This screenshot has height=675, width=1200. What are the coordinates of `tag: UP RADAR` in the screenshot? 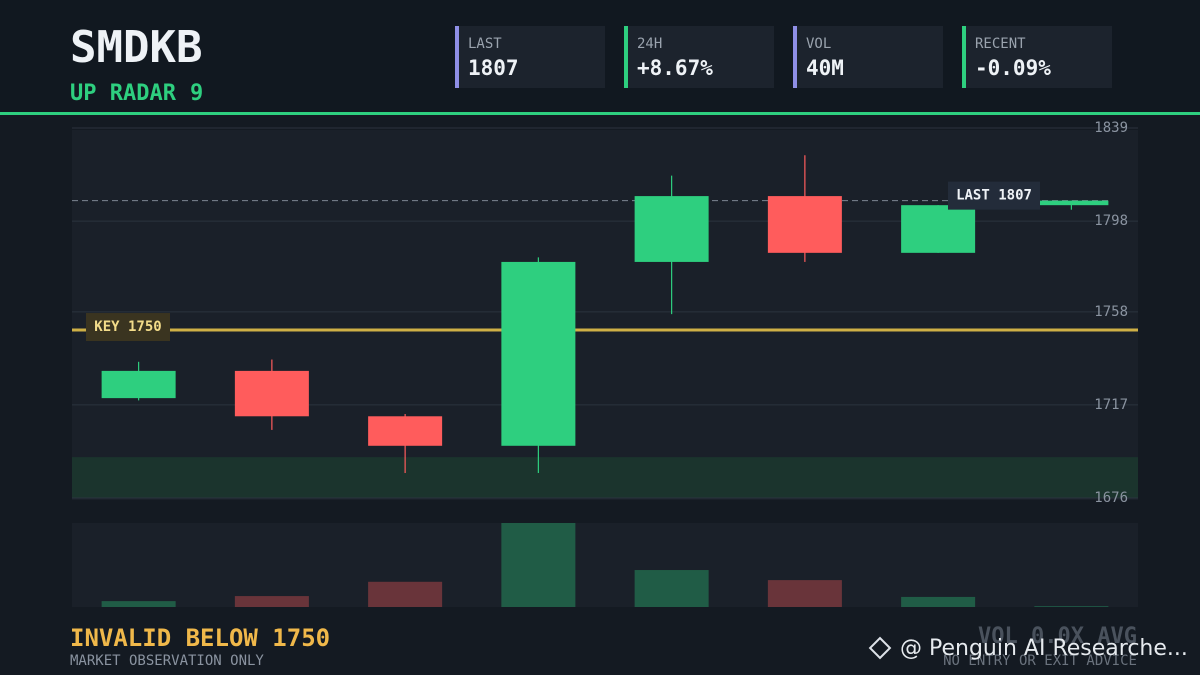 It's located at (123, 93).